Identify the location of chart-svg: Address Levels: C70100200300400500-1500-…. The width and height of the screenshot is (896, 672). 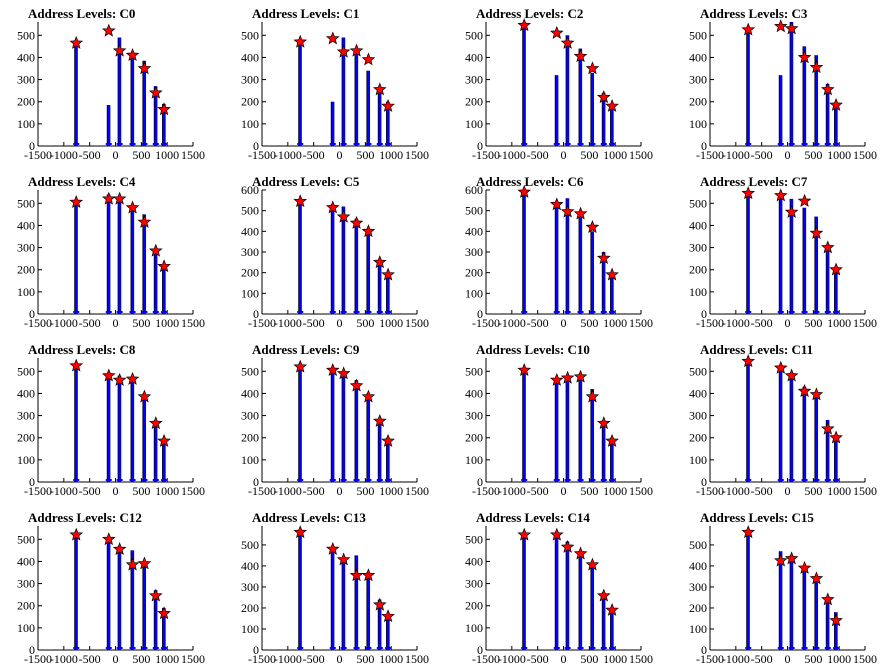
(783, 252).